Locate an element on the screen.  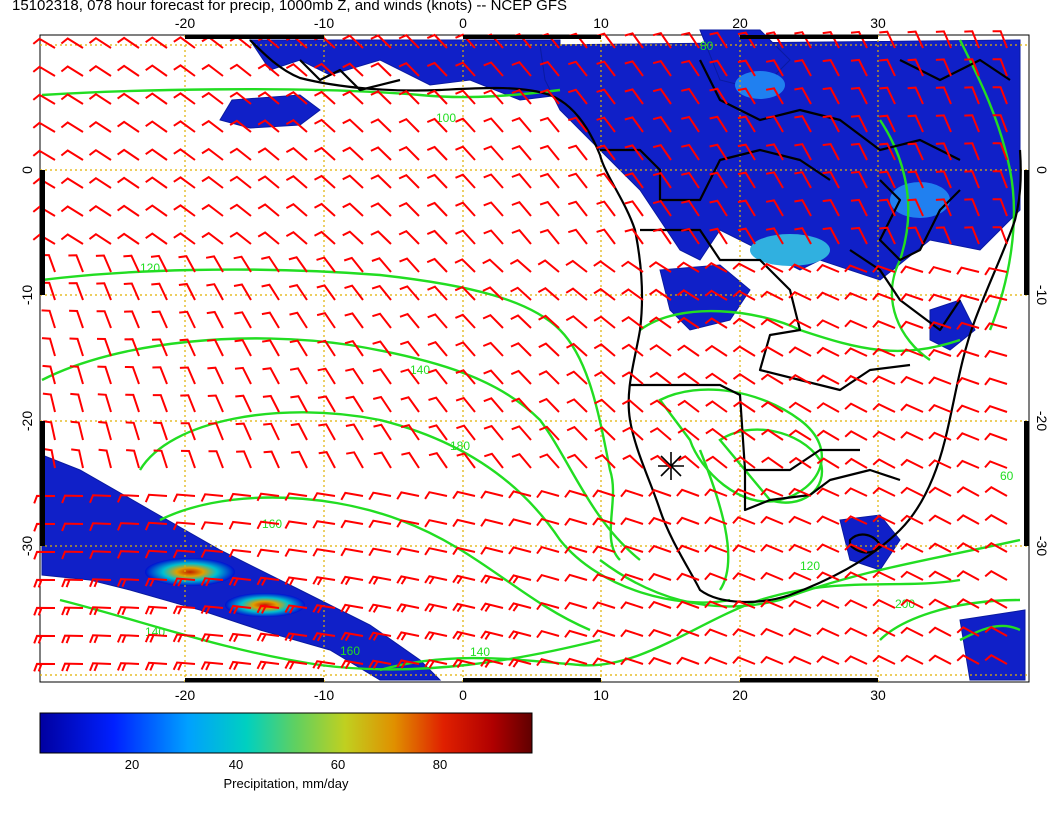
lat-label: 0 is located at coordinates (1042, 170).